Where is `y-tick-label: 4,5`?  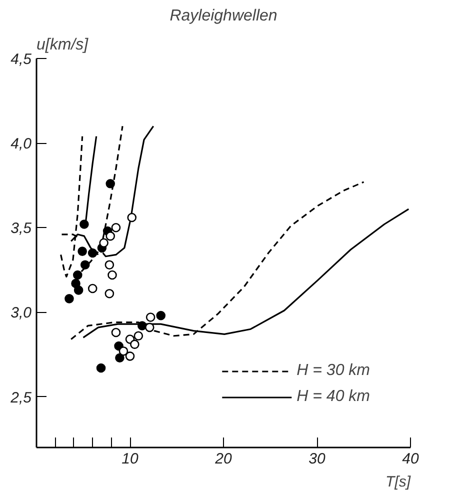 y-tick-label: 4,5 is located at coordinates (21, 59).